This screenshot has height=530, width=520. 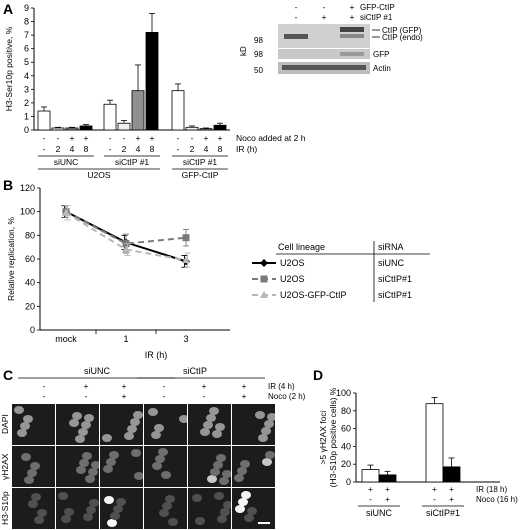 What do you see at coordinates (124, 138) in the screenshot?
I see `a-noco-sign: -` at bounding box center [124, 138].